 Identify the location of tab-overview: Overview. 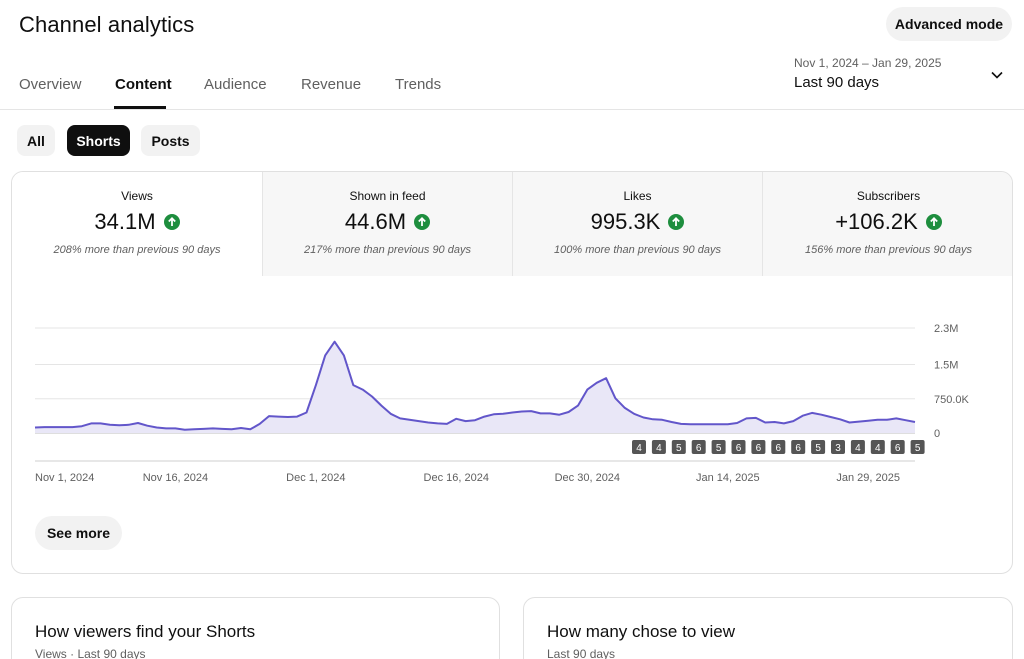
(50, 84).